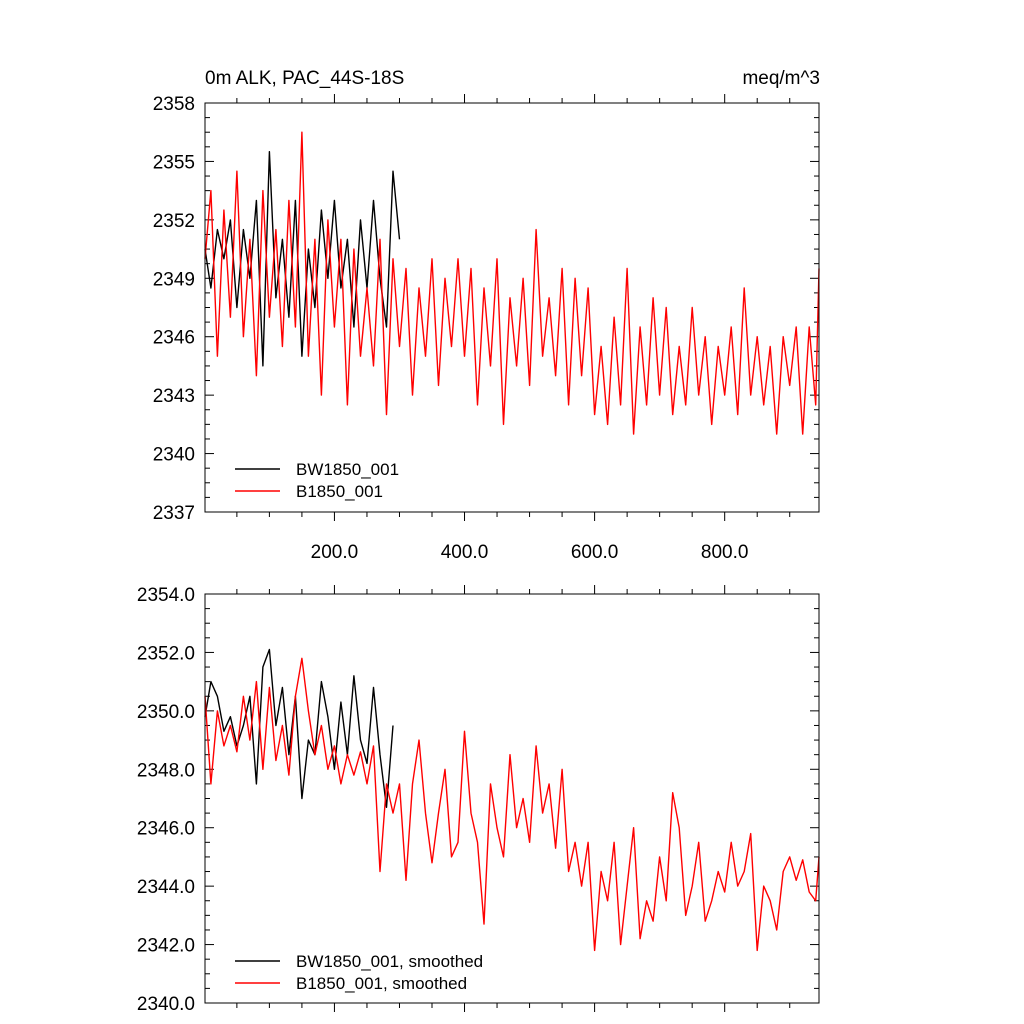 Image resolution: width=1024 pixels, height=1024 pixels. I want to click on y-tick-label: 2340.0, so click(166, 1004).